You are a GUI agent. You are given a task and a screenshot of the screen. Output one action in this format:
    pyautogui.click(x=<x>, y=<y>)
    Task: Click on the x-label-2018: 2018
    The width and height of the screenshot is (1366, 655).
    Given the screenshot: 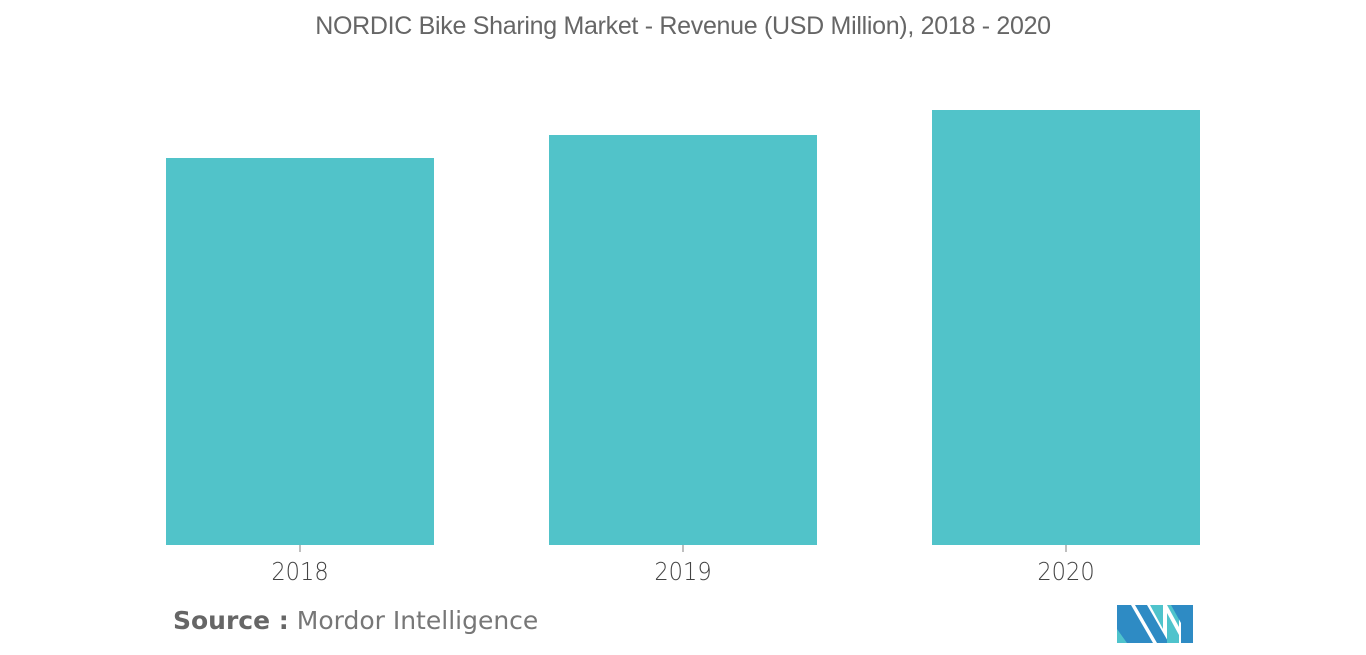 What is the action you would take?
    pyautogui.click(x=300, y=571)
    